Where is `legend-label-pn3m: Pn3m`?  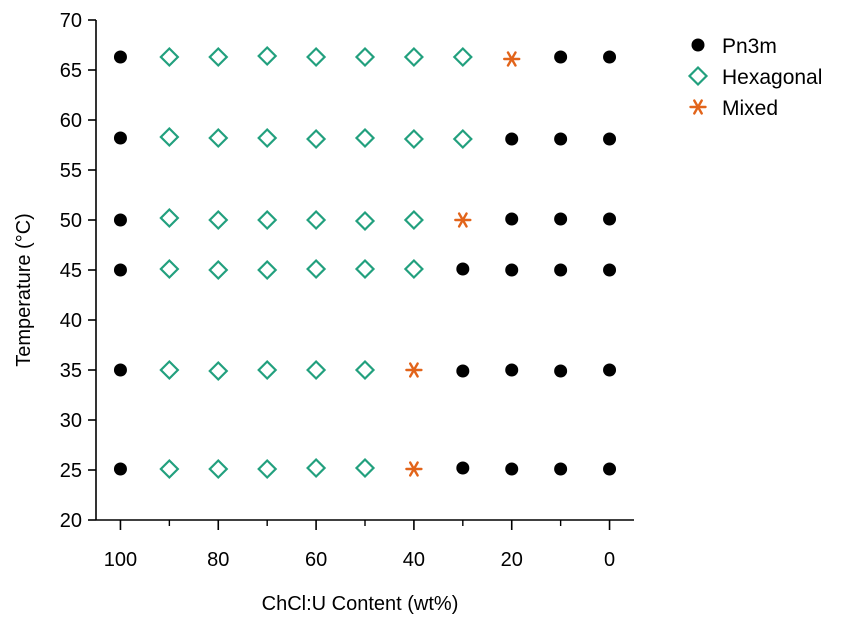
legend-label-pn3m: Pn3m is located at coordinates (749, 46).